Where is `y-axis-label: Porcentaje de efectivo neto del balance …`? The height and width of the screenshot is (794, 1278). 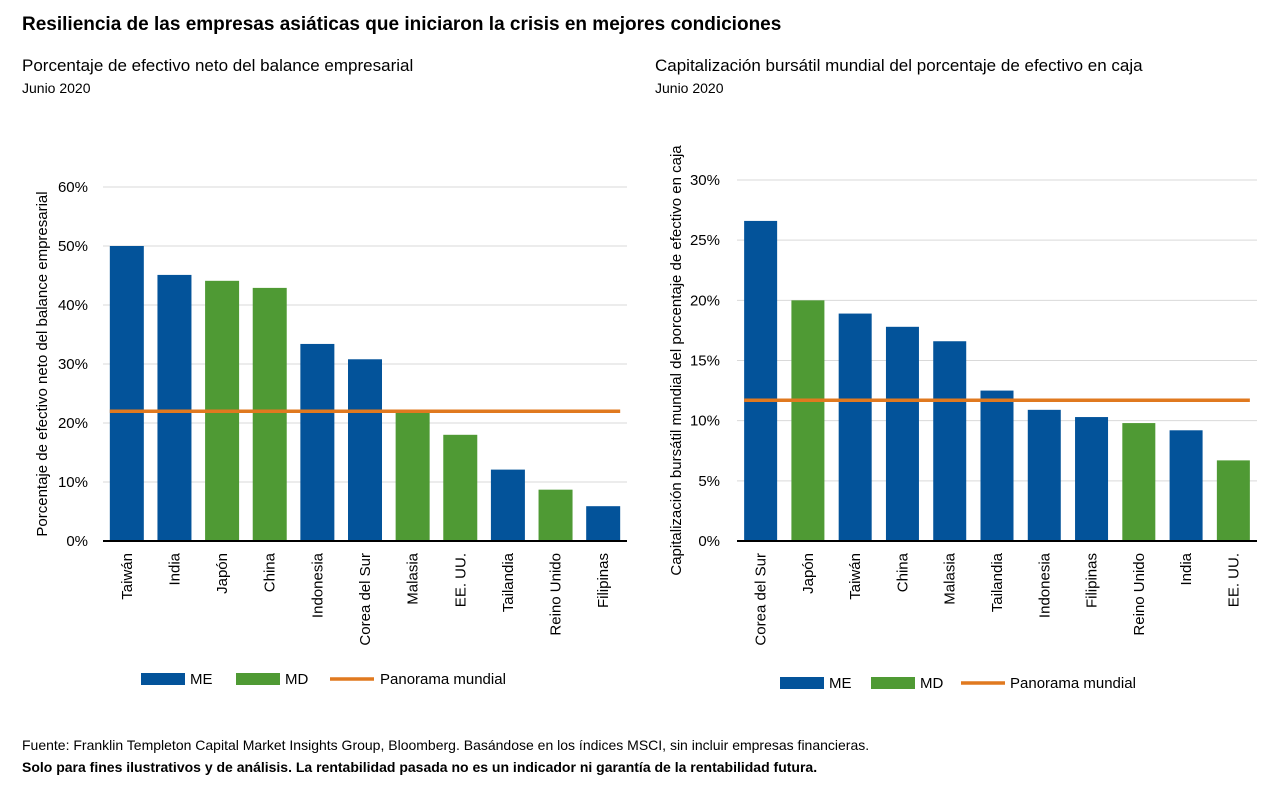 y-axis-label: Porcentaje de efectivo neto del balance … is located at coordinates (42, 363).